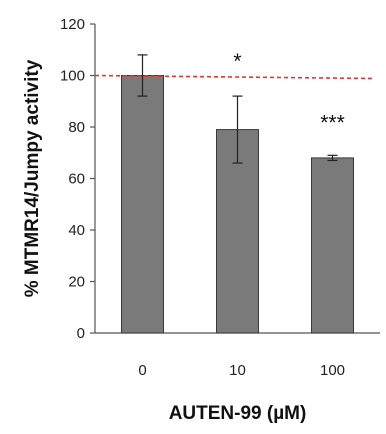 Image resolution: width=386 pixels, height=434 pixels. Describe the element at coordinates (72, 76) in the screenshot. I see `y-tick-label: 100` at that location.